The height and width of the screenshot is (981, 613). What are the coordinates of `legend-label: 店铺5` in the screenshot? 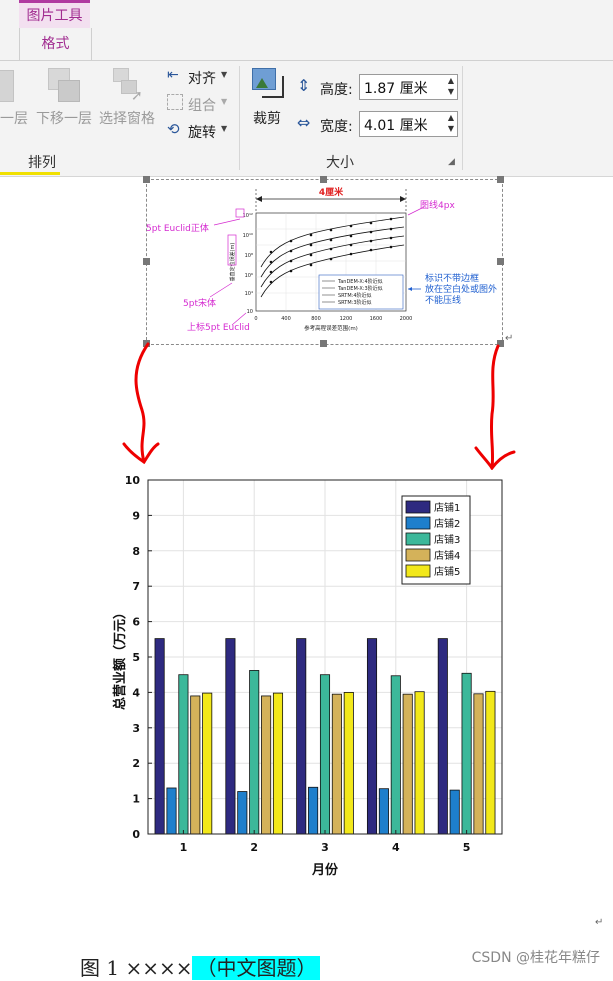 It's located at (447, 571).